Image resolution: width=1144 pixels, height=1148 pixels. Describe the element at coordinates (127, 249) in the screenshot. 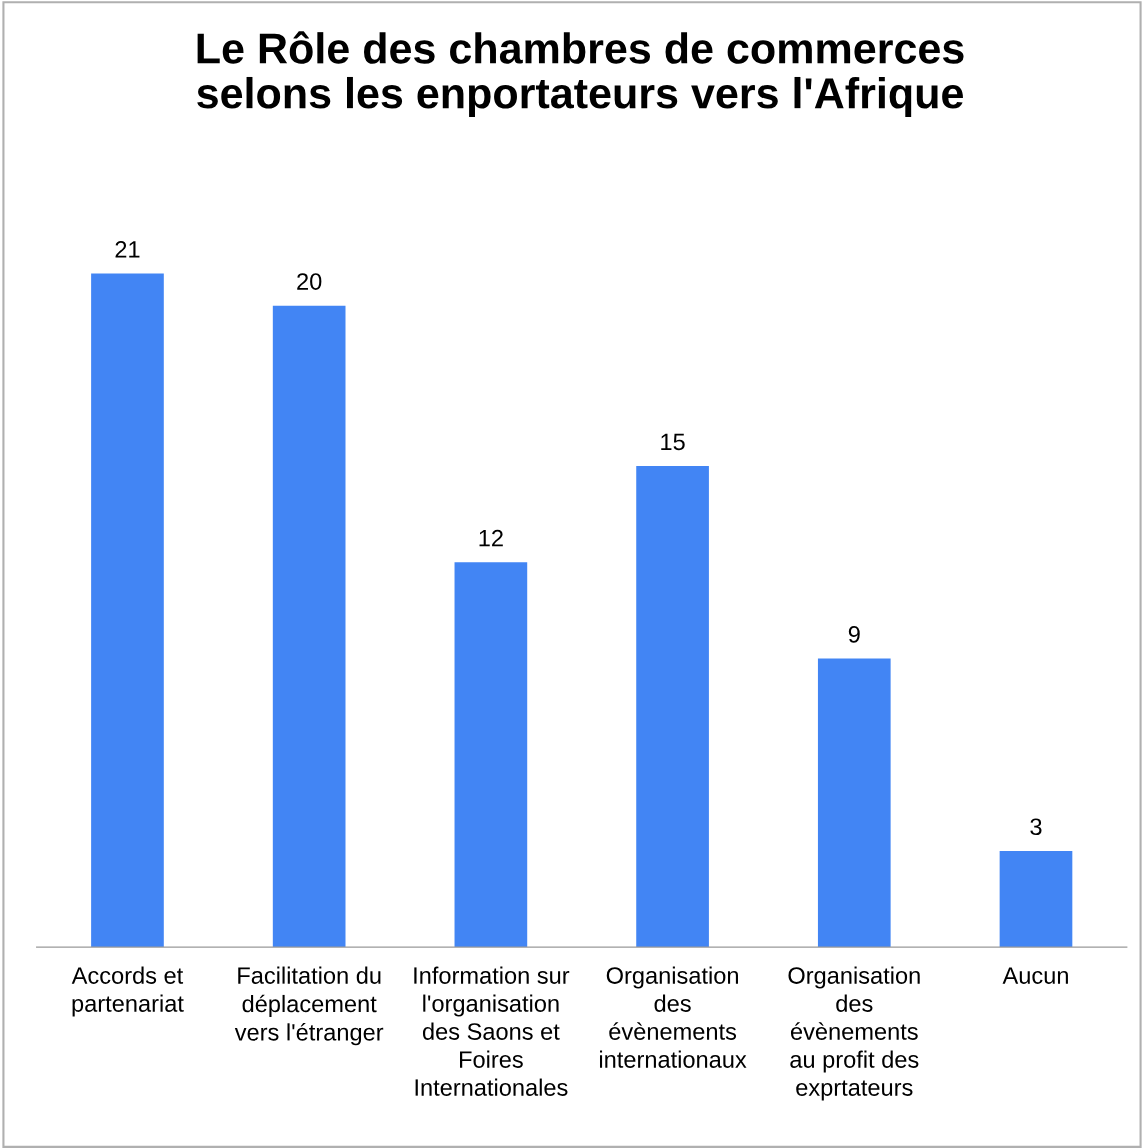

I see `data-label: 21` at that location.